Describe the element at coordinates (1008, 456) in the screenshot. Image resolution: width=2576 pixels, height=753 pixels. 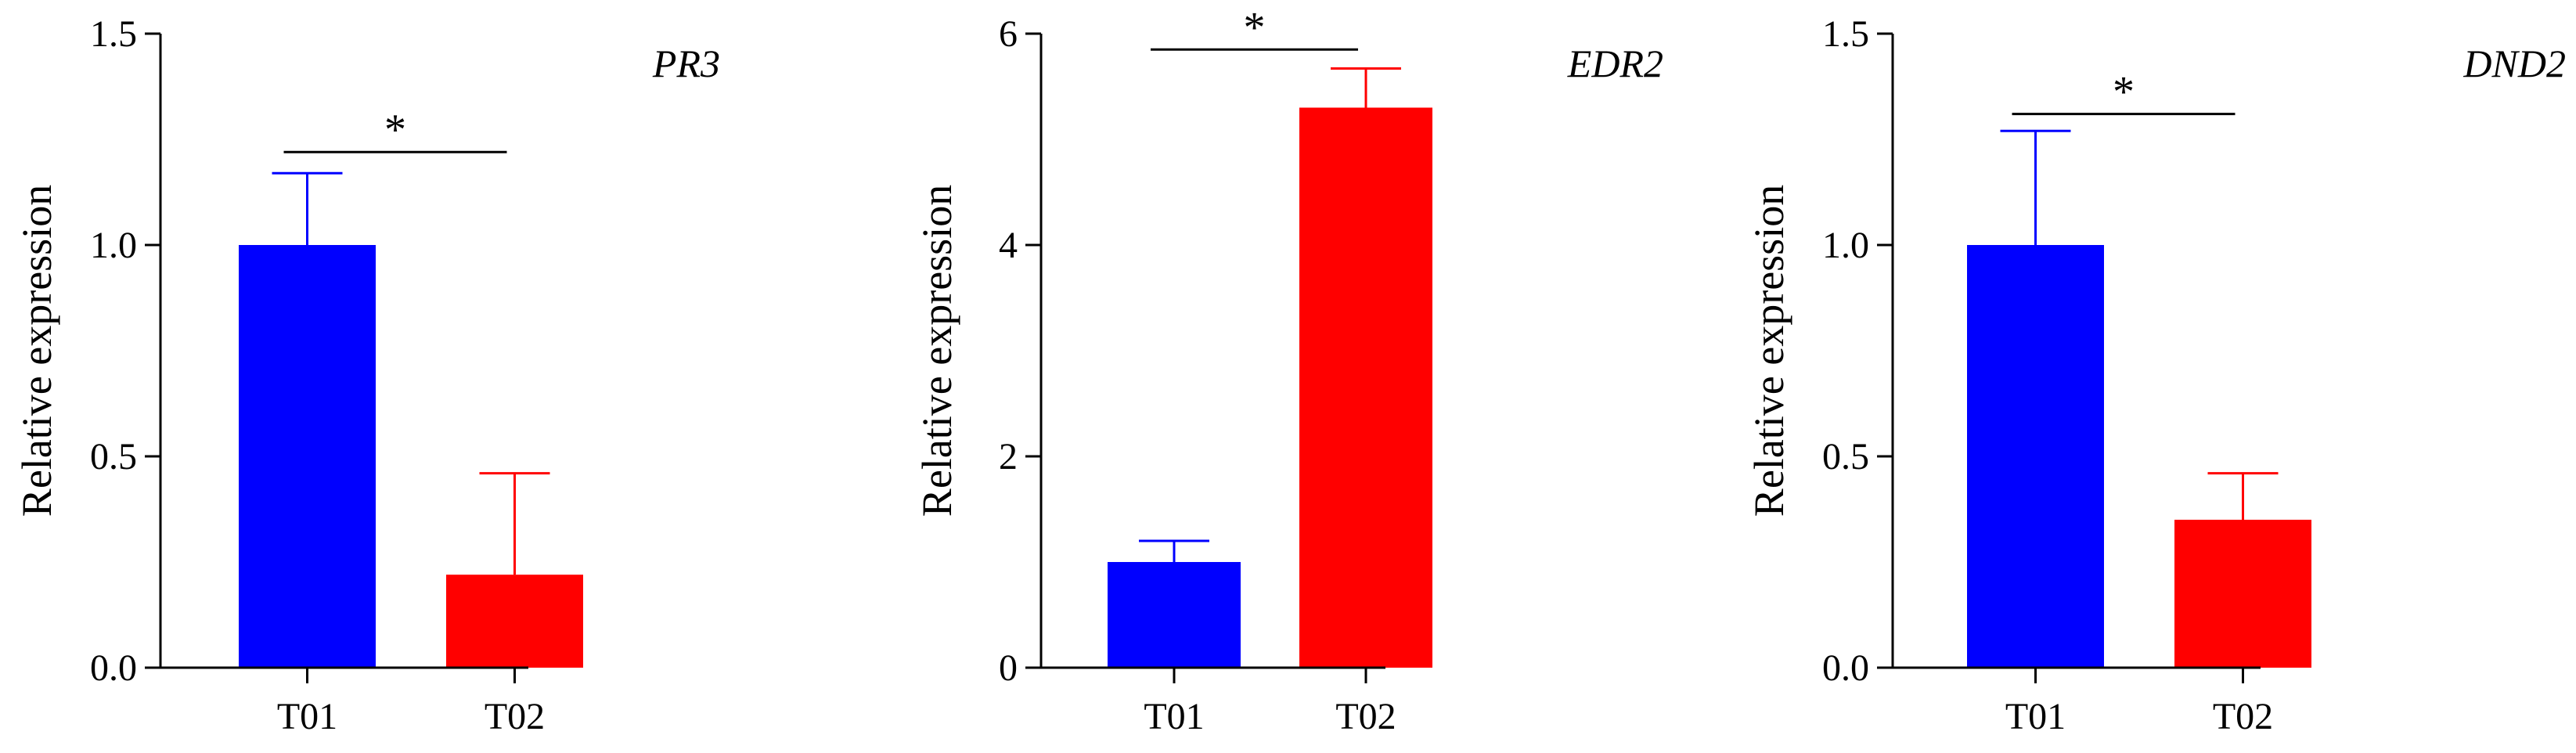
I see `y-tick-label: 2` at that location.